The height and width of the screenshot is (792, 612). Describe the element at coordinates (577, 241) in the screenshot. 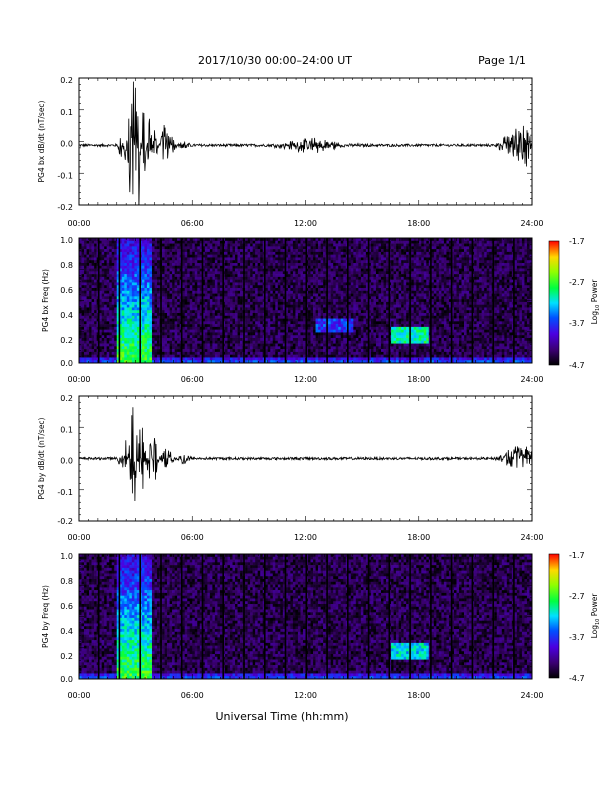

I see `bx-colorbar-tick-0: -1.7` at that location.